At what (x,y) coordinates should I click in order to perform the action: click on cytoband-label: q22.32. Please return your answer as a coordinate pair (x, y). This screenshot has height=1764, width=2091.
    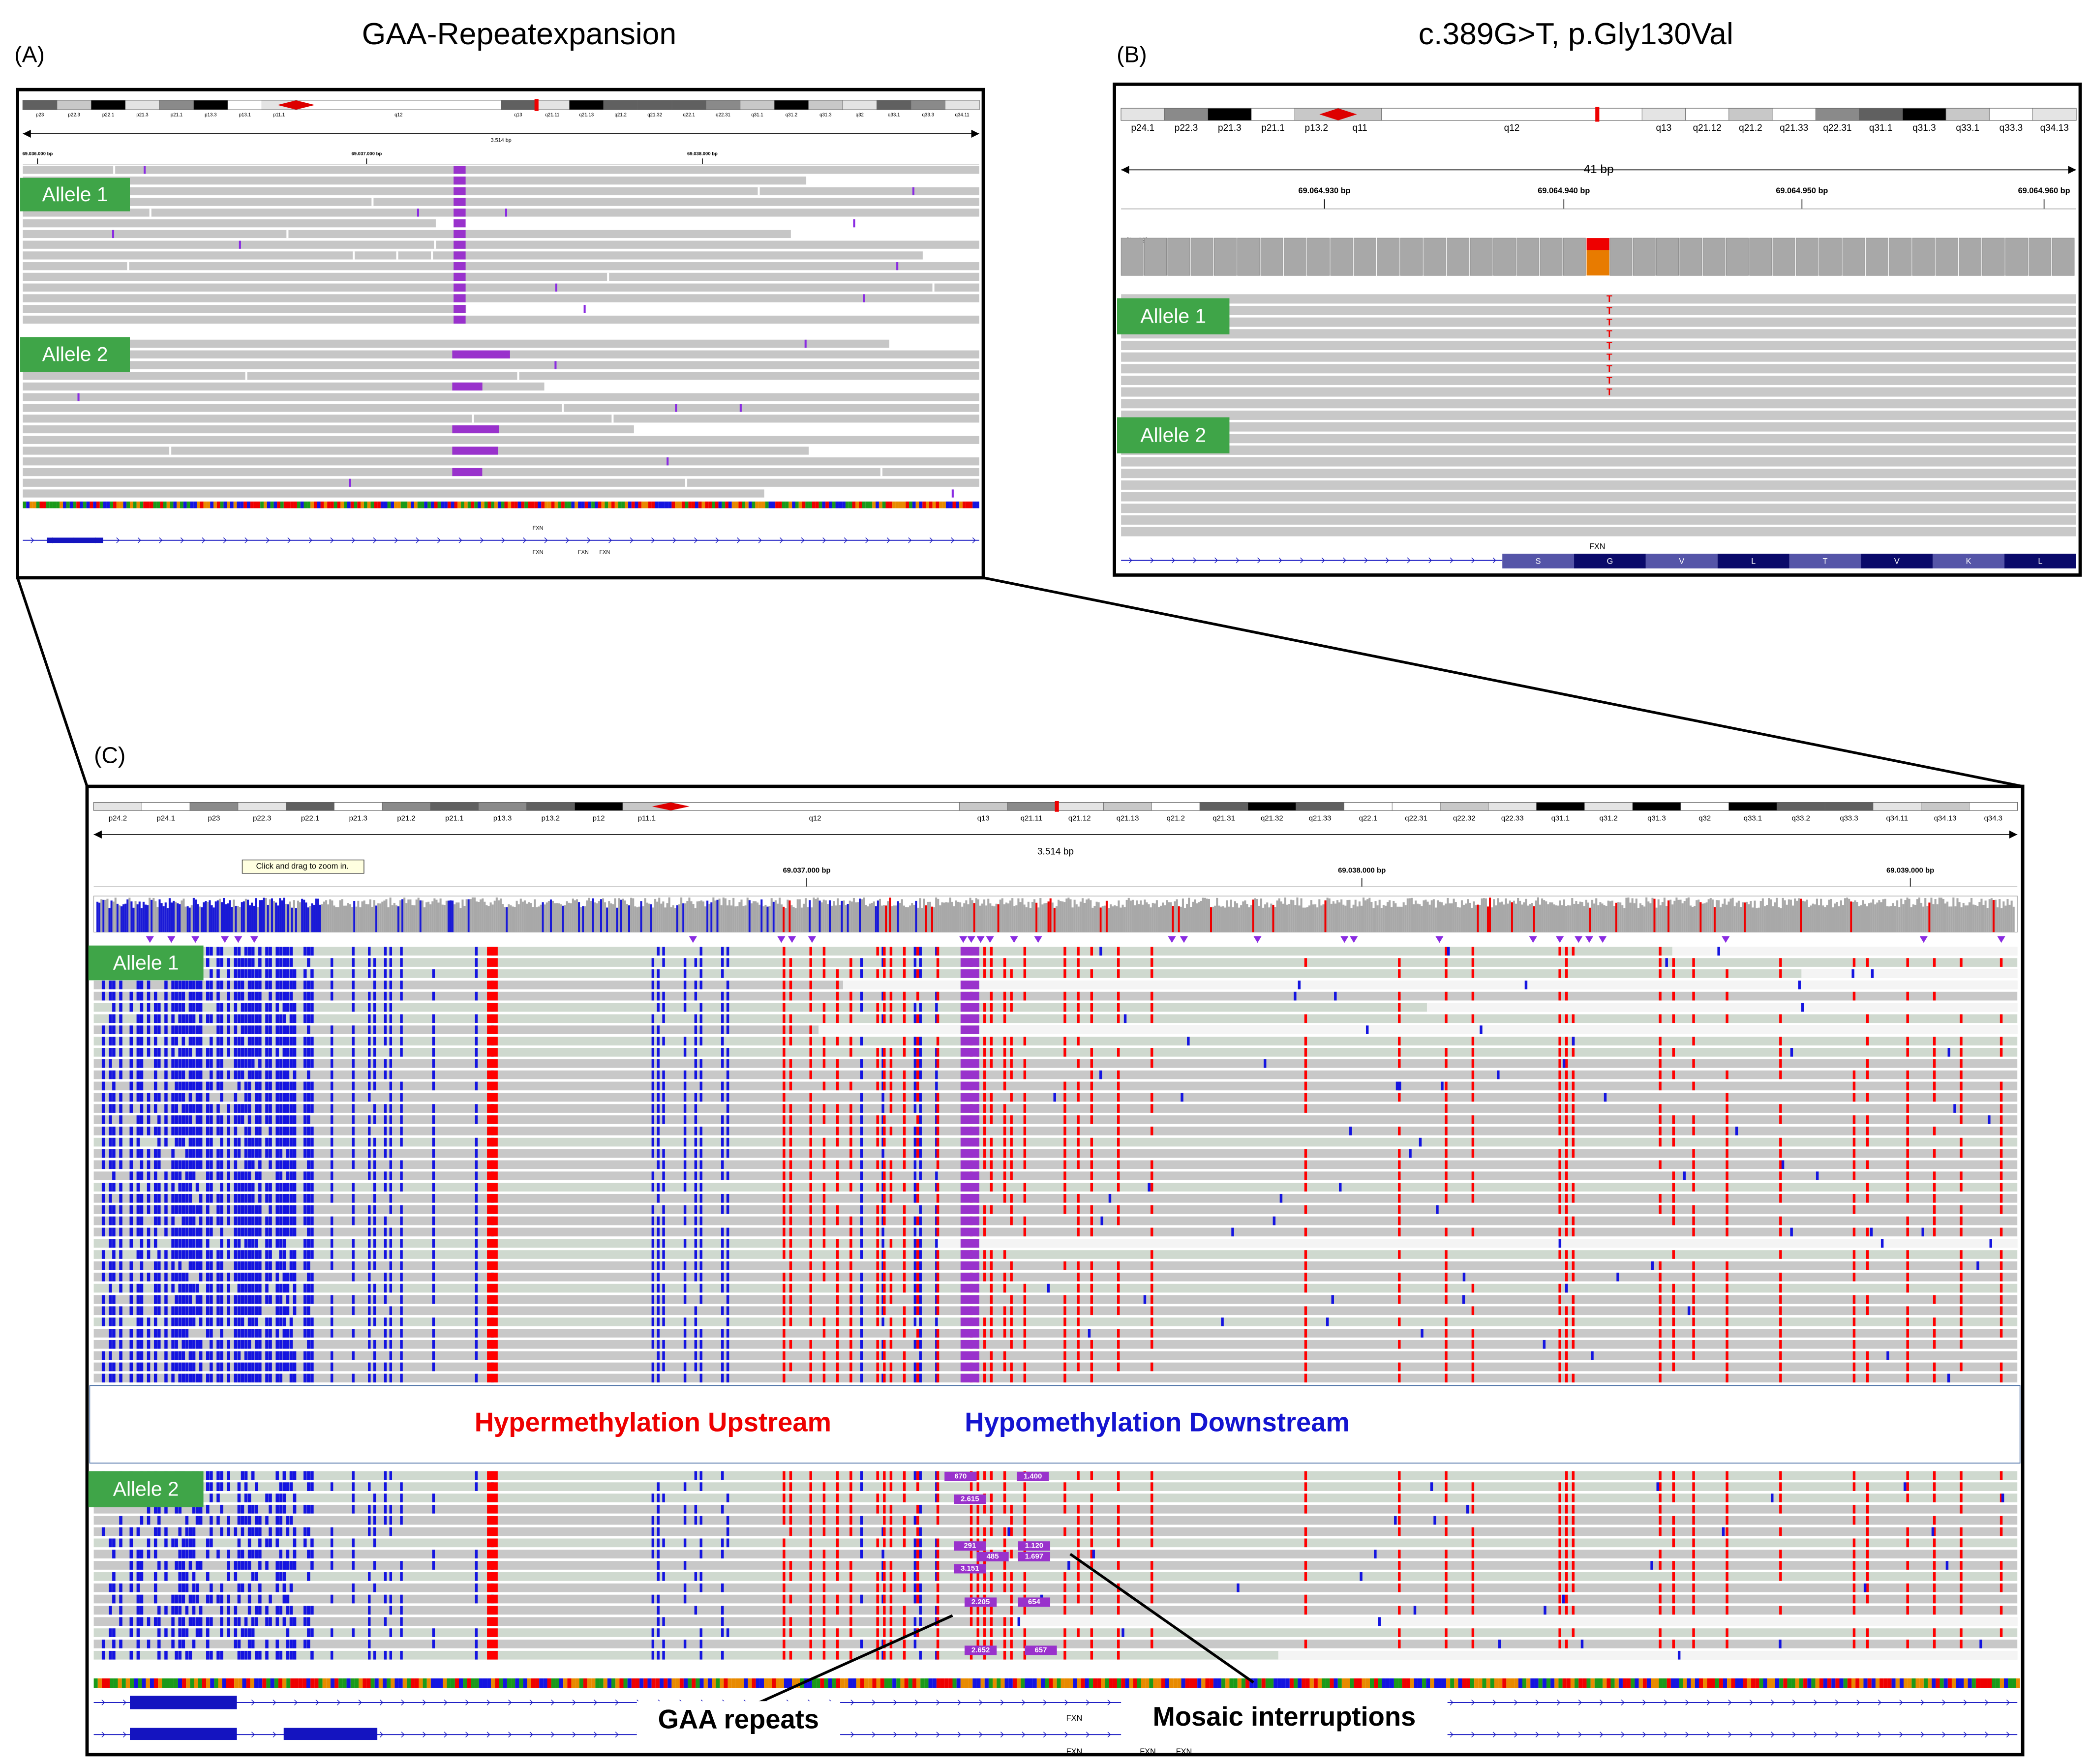
    Looking at the image, I should click on (1465, 818).